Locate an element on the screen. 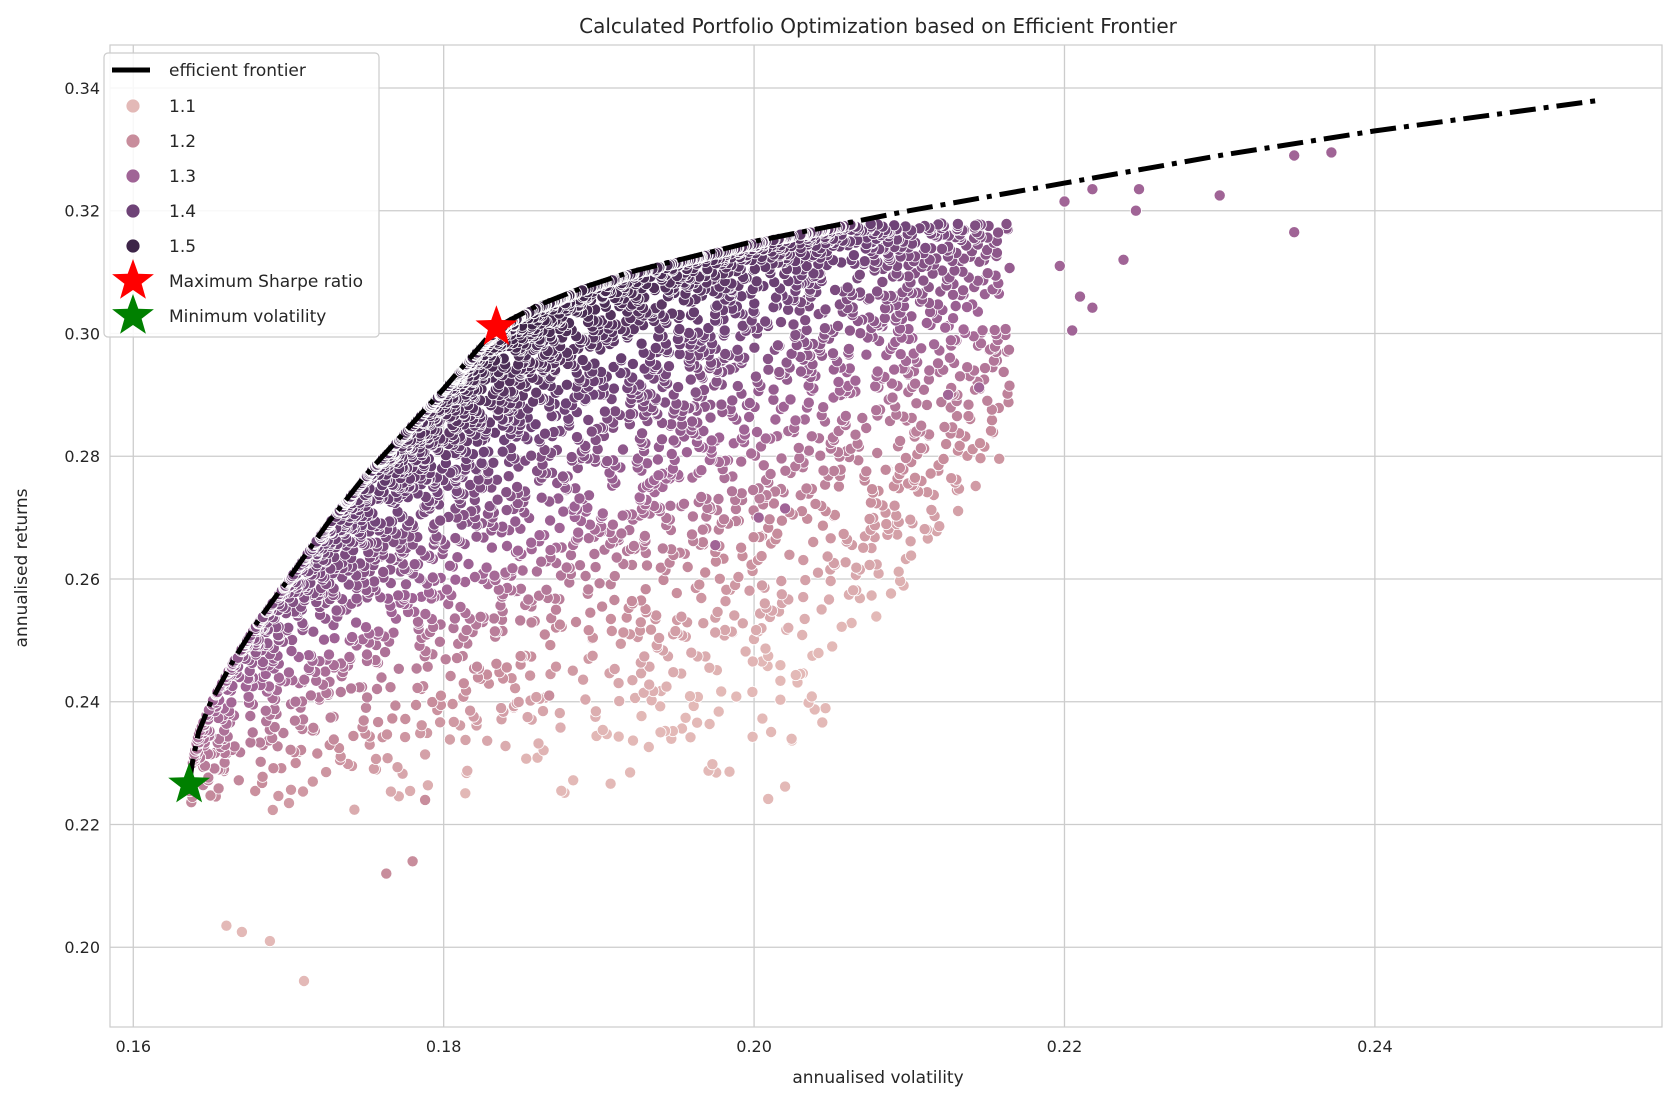 The width and height of the screenshot is (1671, 1101). legend-hue-swatch is located at coordinates (133, 176).